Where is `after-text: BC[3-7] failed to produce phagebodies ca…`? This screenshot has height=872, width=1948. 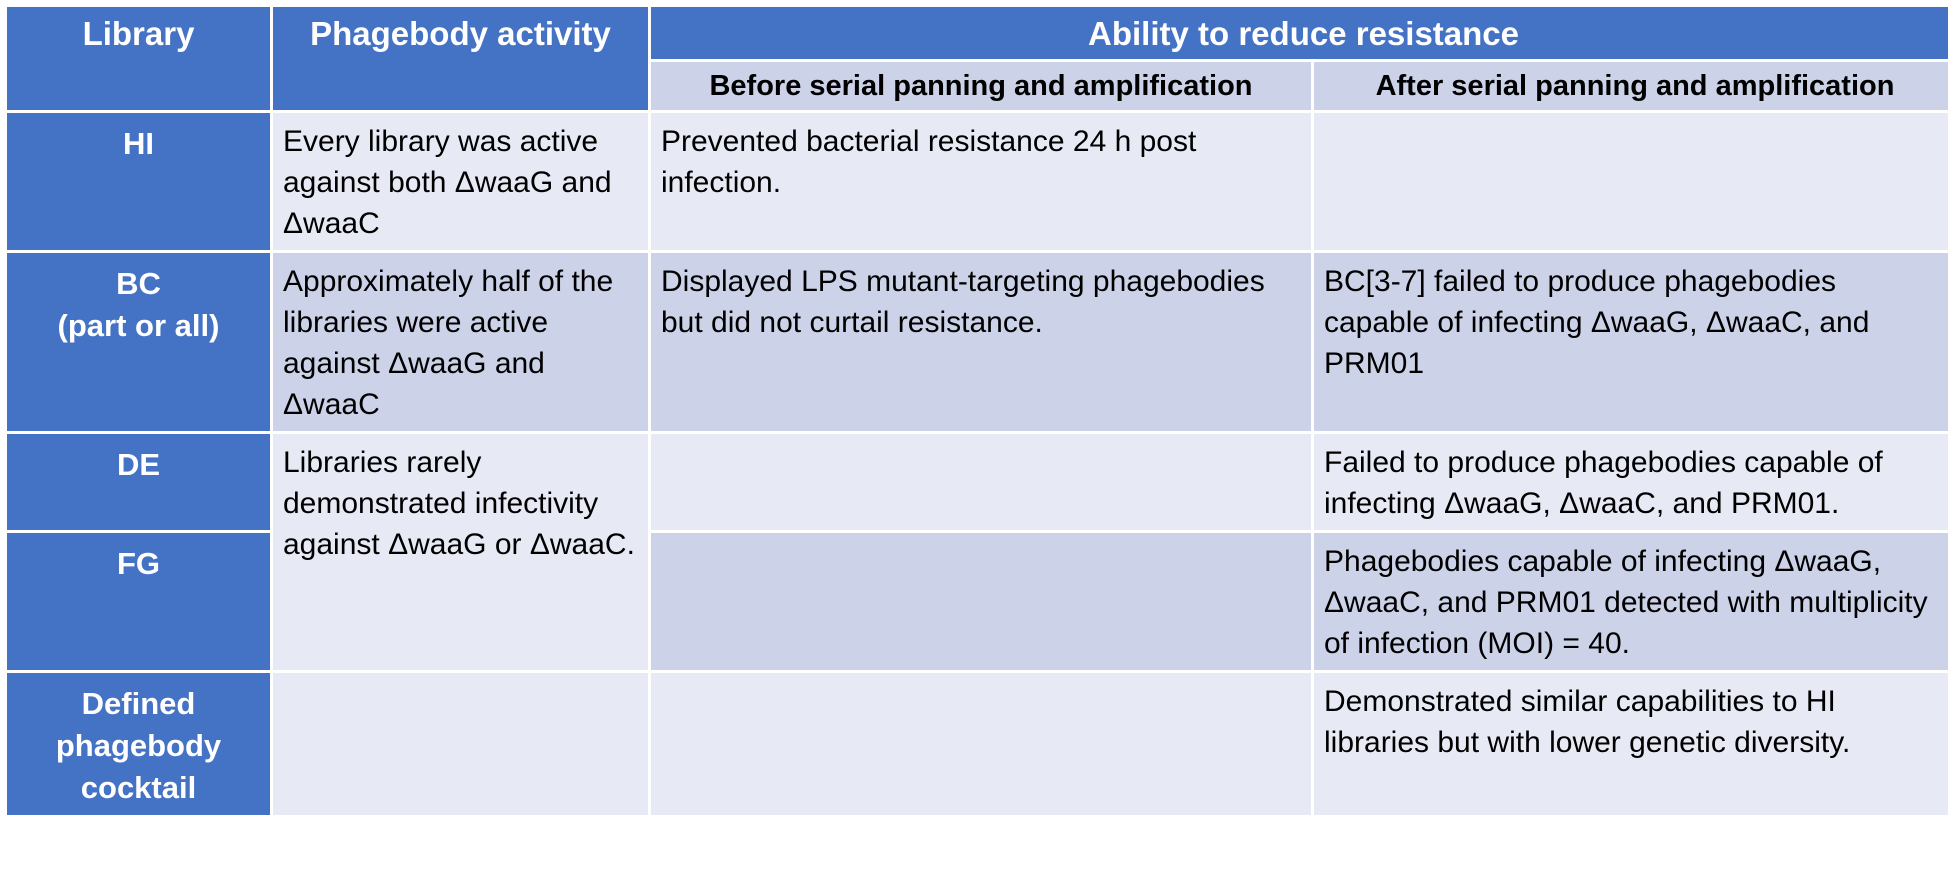
after-text: BC[3-7] failed to produce phagebodies ca… is located at coordinates (1597, 322).